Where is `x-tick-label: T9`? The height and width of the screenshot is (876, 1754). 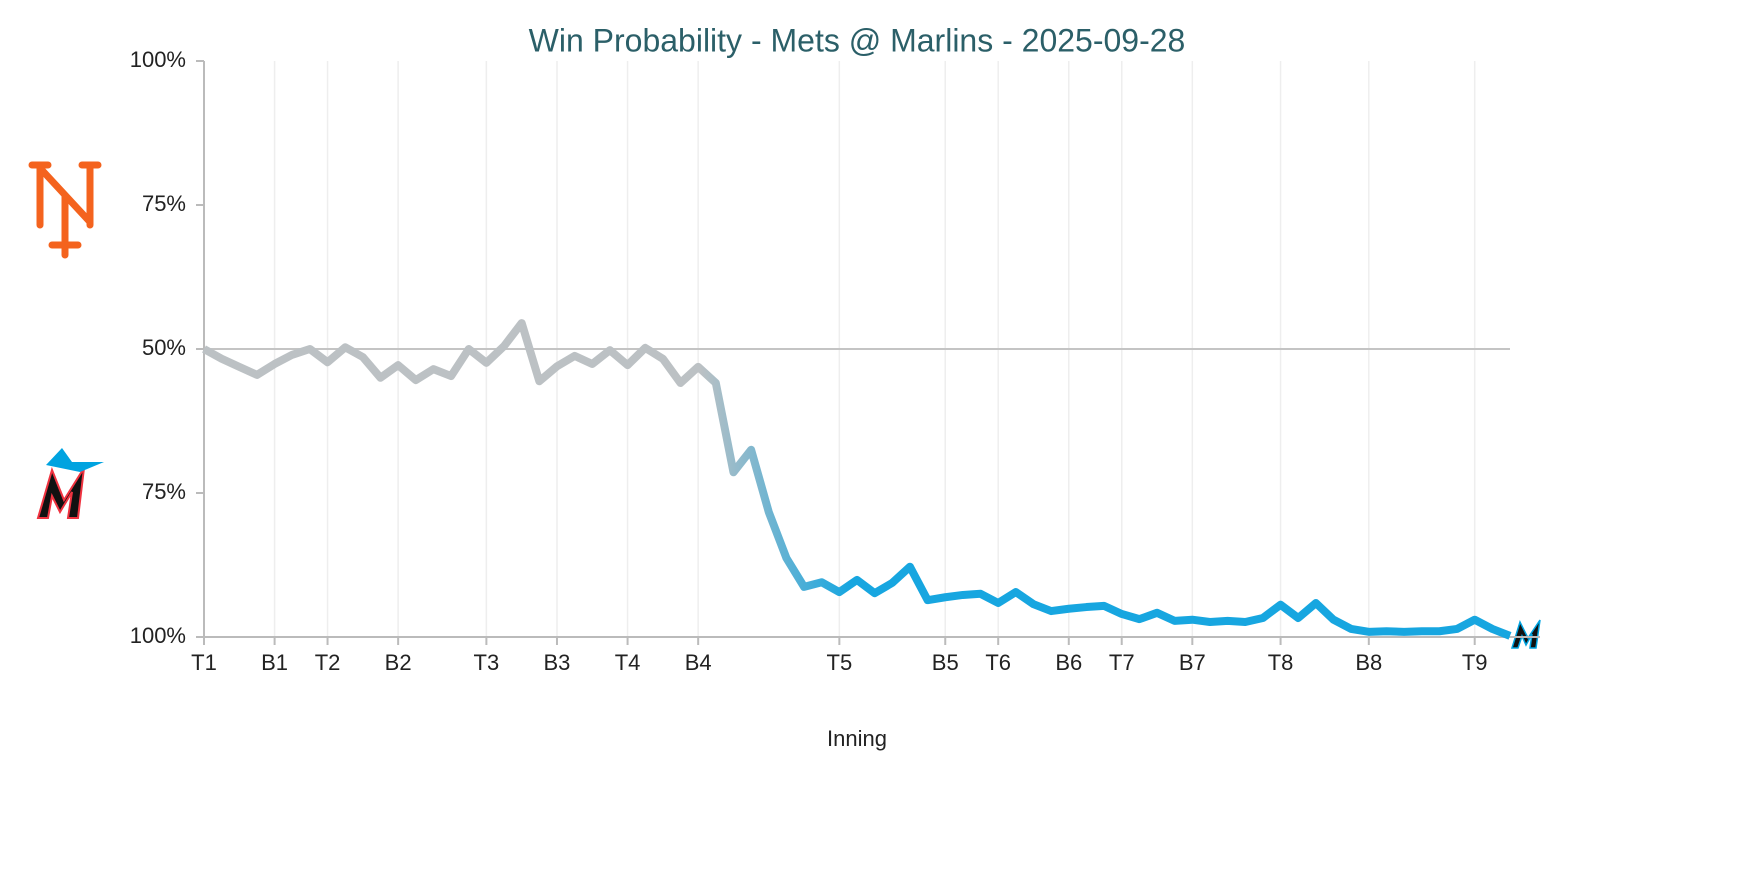 x-tick-label: T9 is located at coordinates (1475, 662).